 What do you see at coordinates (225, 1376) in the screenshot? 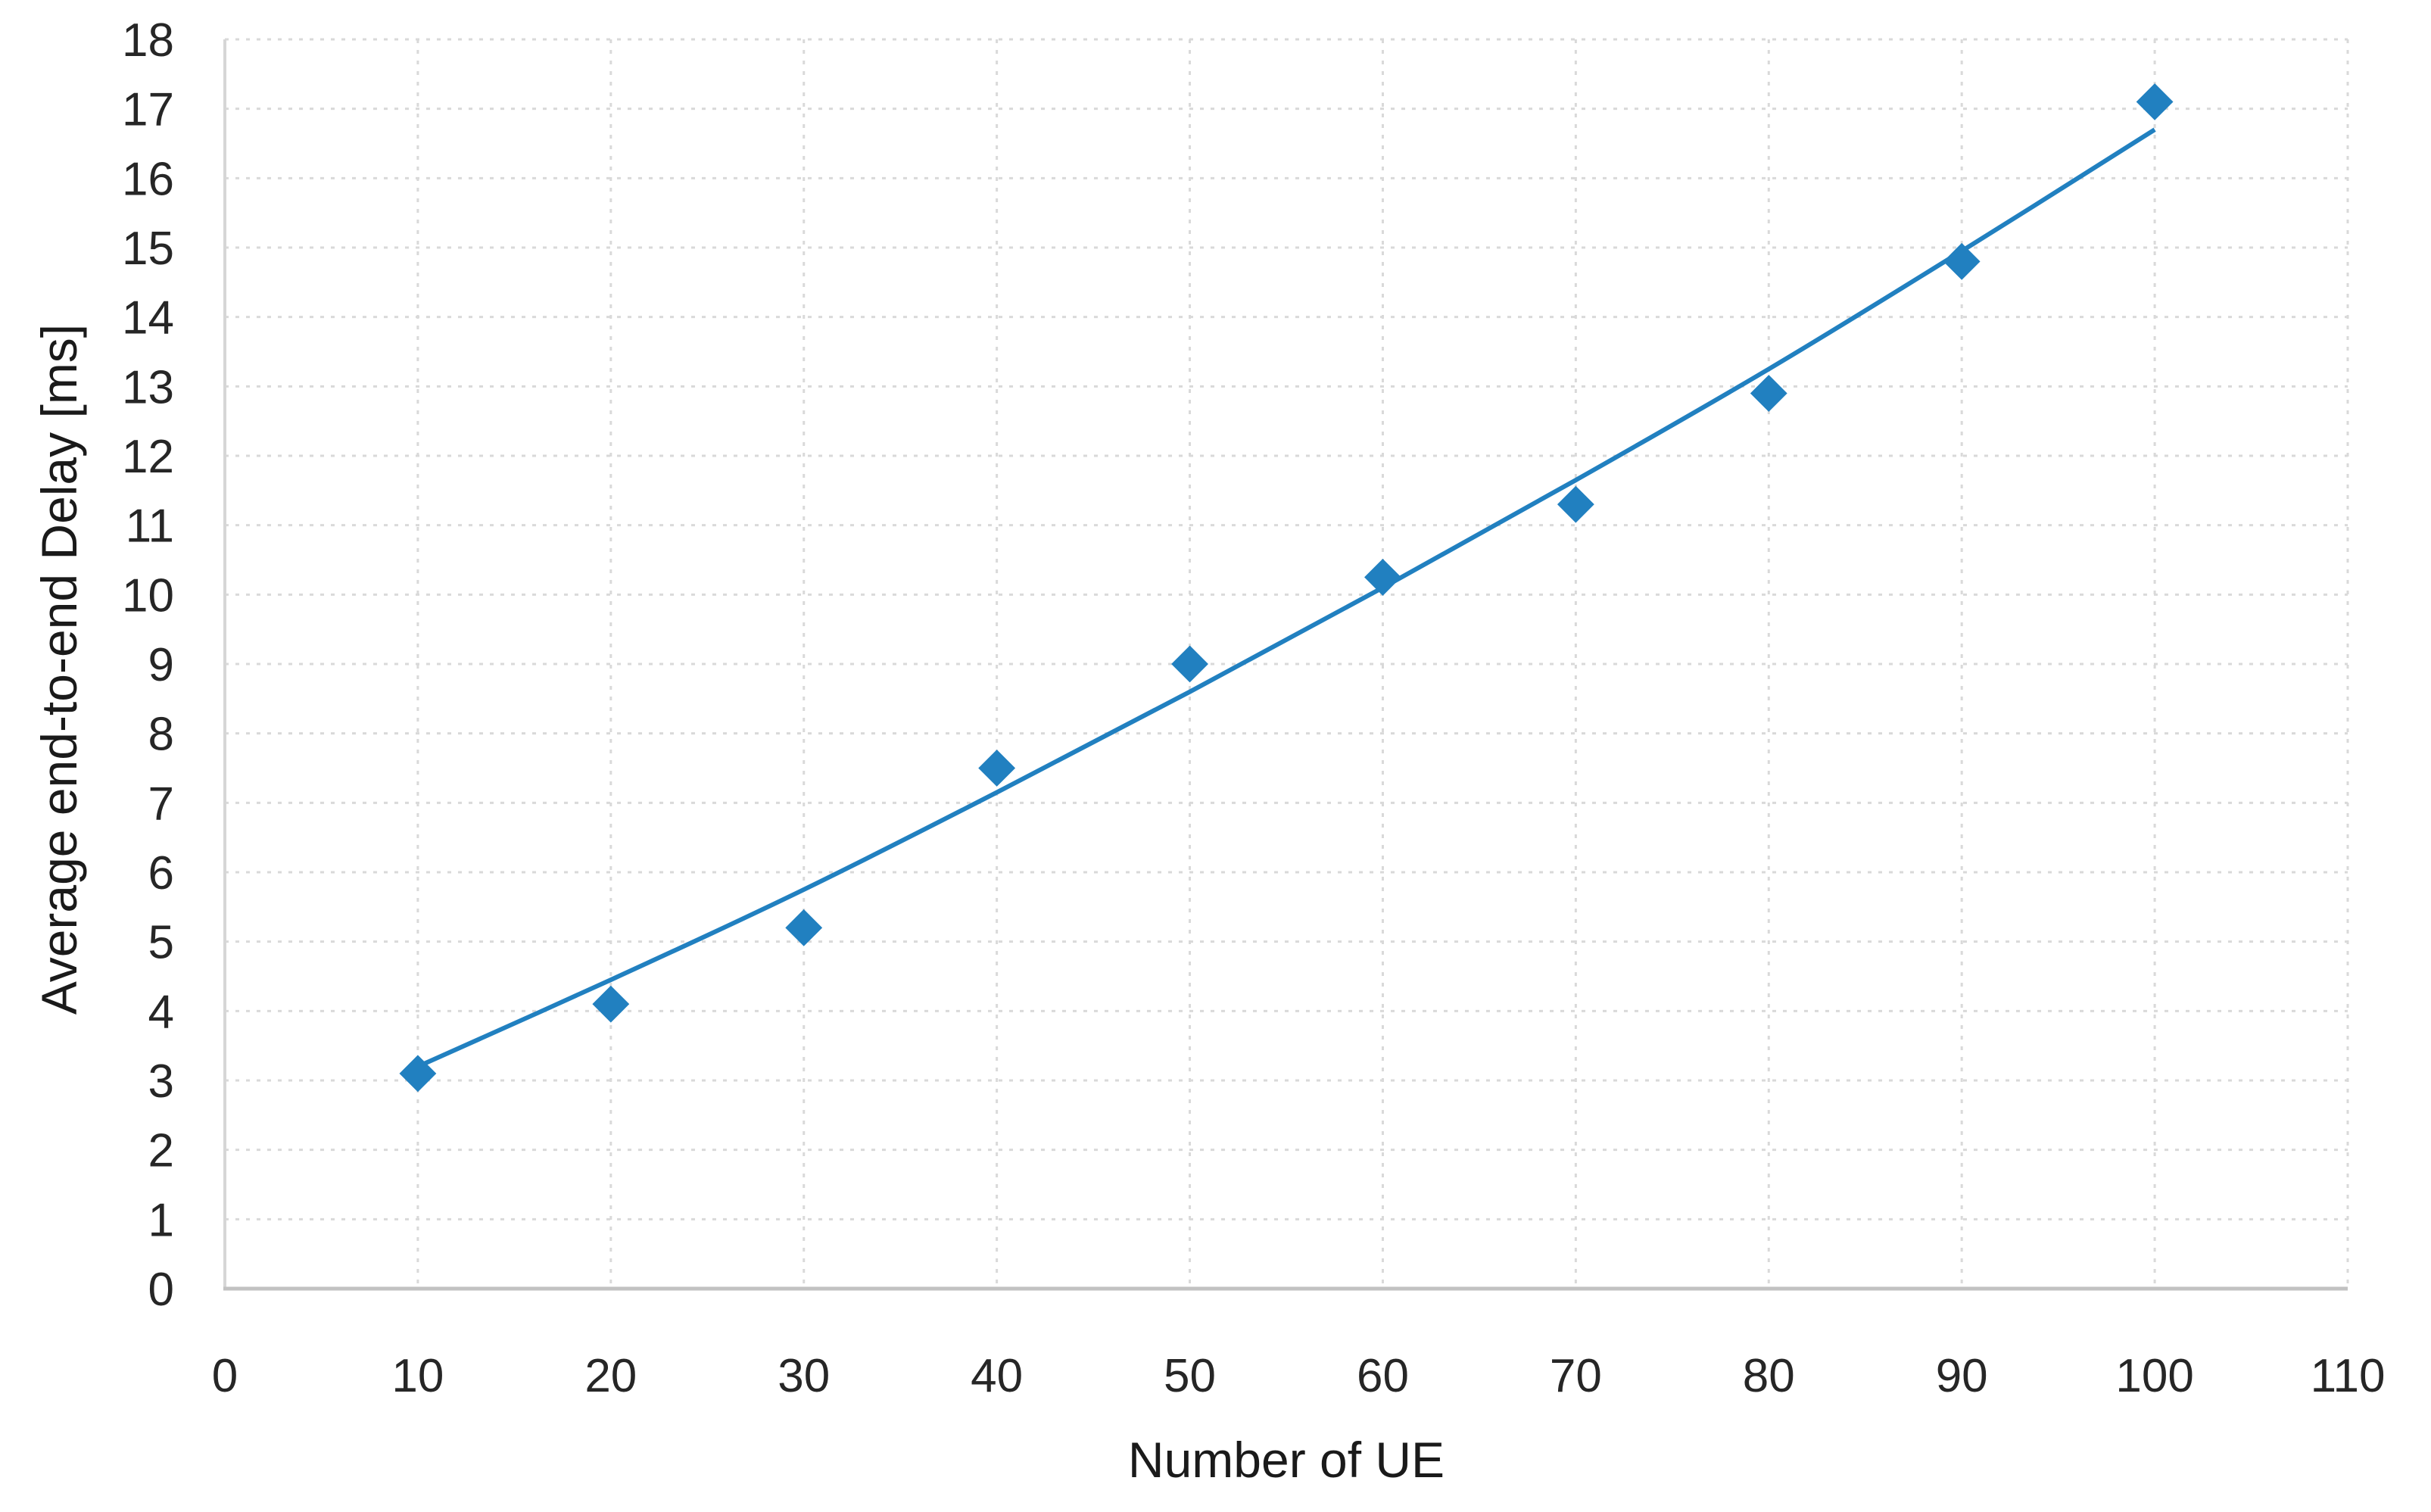
I see `x-tick-label: 0` at bounding box center [225, 1376].